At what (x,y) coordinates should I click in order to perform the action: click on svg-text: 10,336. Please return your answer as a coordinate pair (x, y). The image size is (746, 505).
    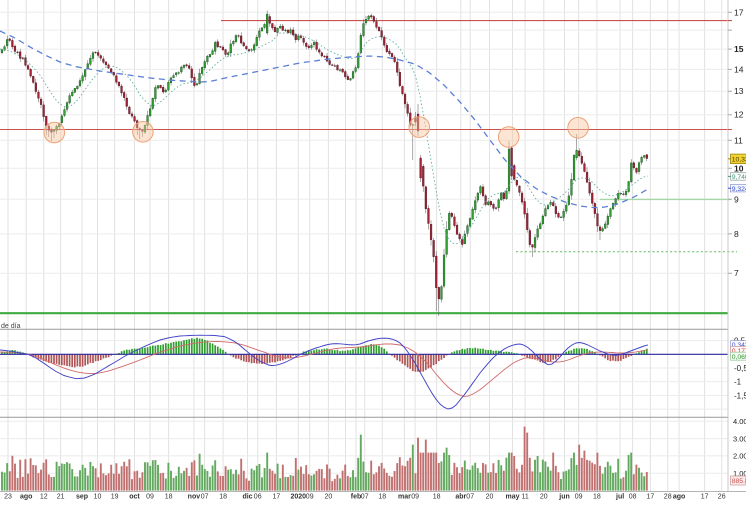
    Looking at the image, I should click on (739, 159).